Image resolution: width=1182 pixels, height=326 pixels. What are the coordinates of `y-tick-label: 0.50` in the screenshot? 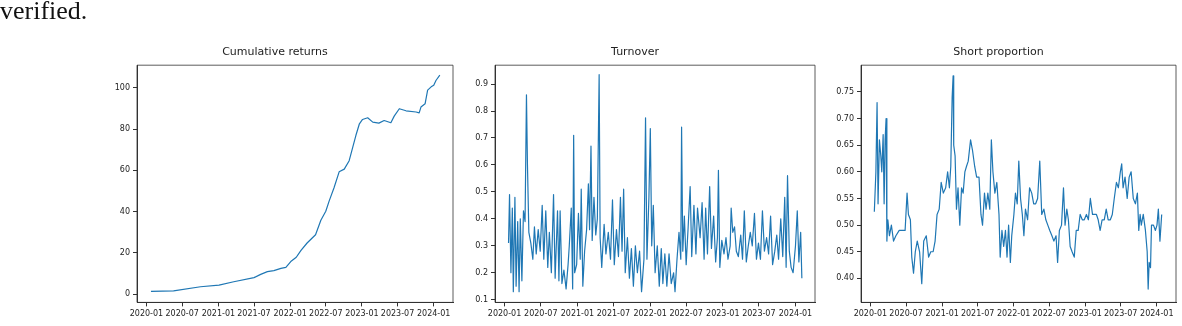 It's located at (845, 225).